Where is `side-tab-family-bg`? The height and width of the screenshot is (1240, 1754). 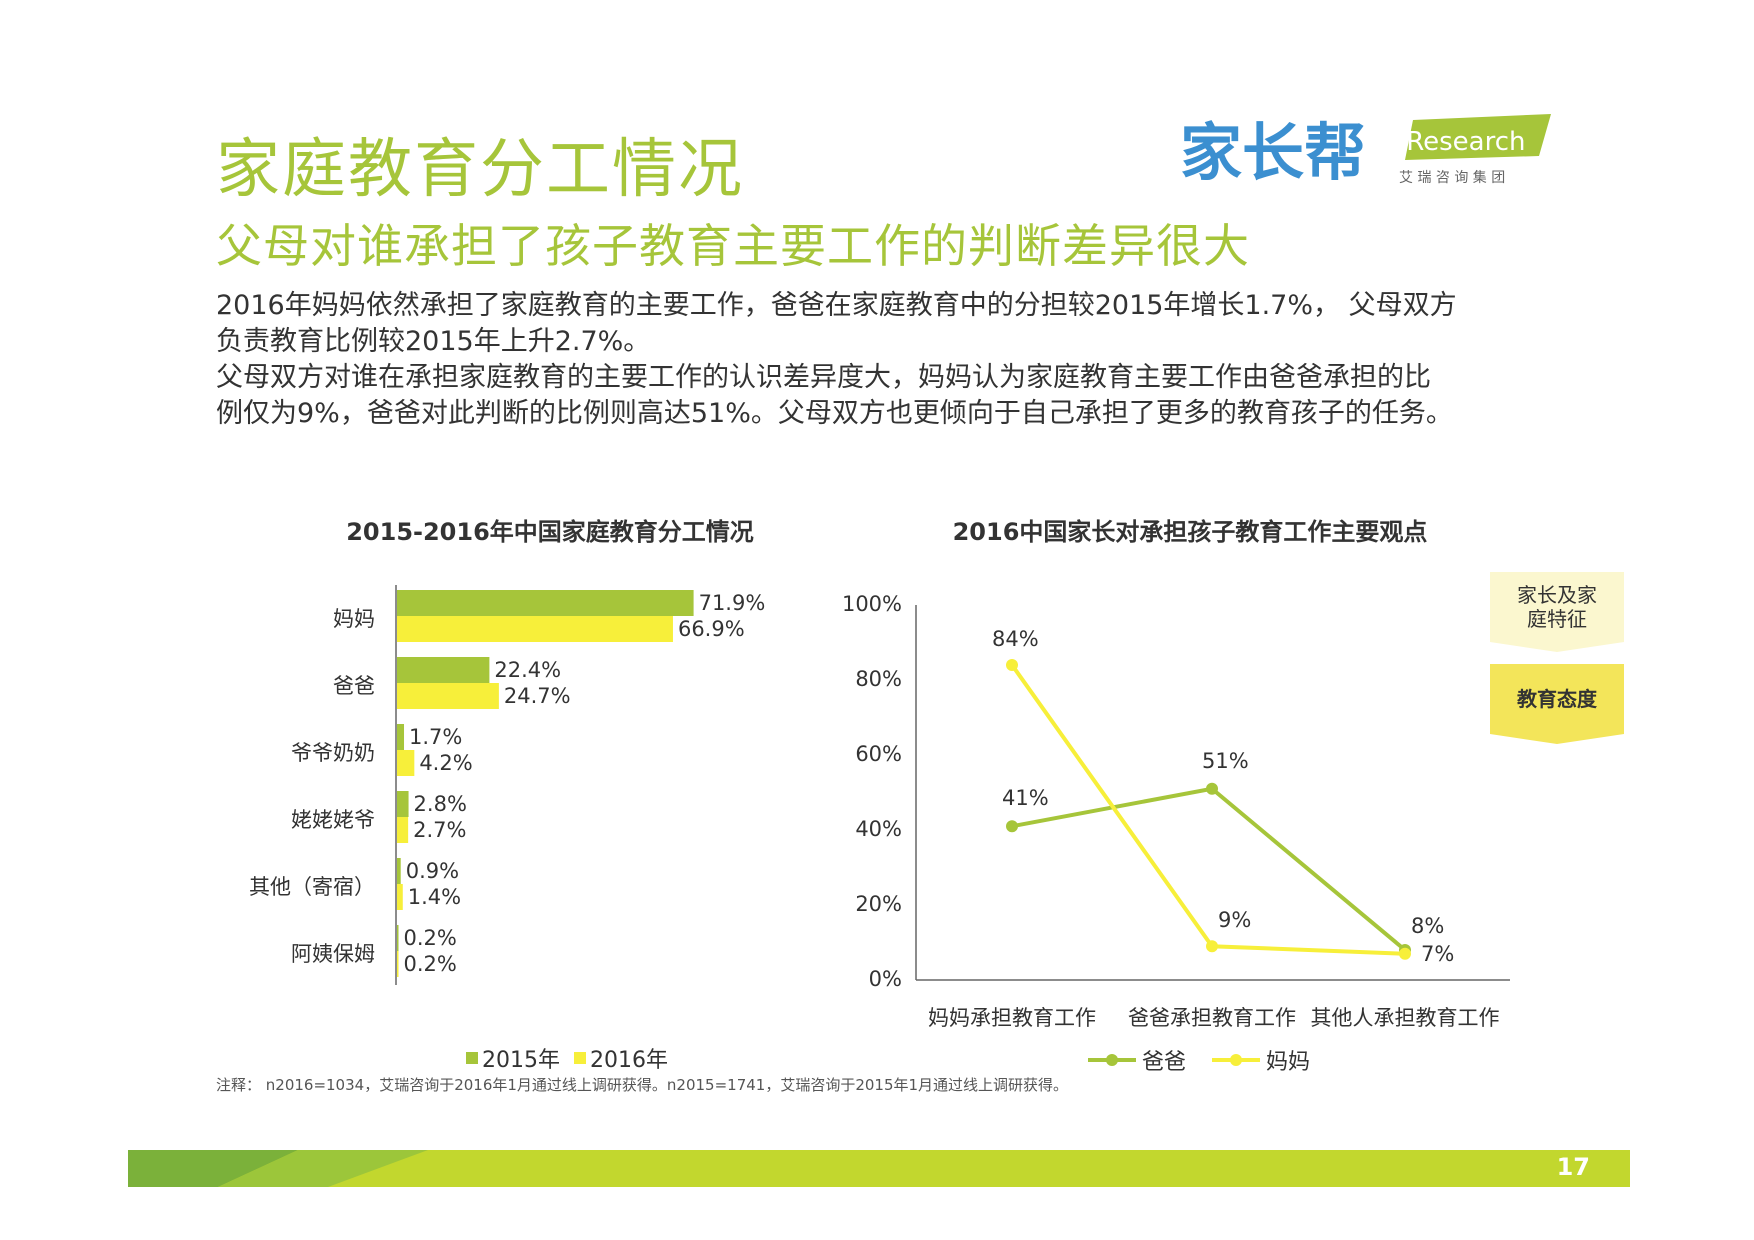
side-tab-family-bg is located at coordinates (1557, 612).